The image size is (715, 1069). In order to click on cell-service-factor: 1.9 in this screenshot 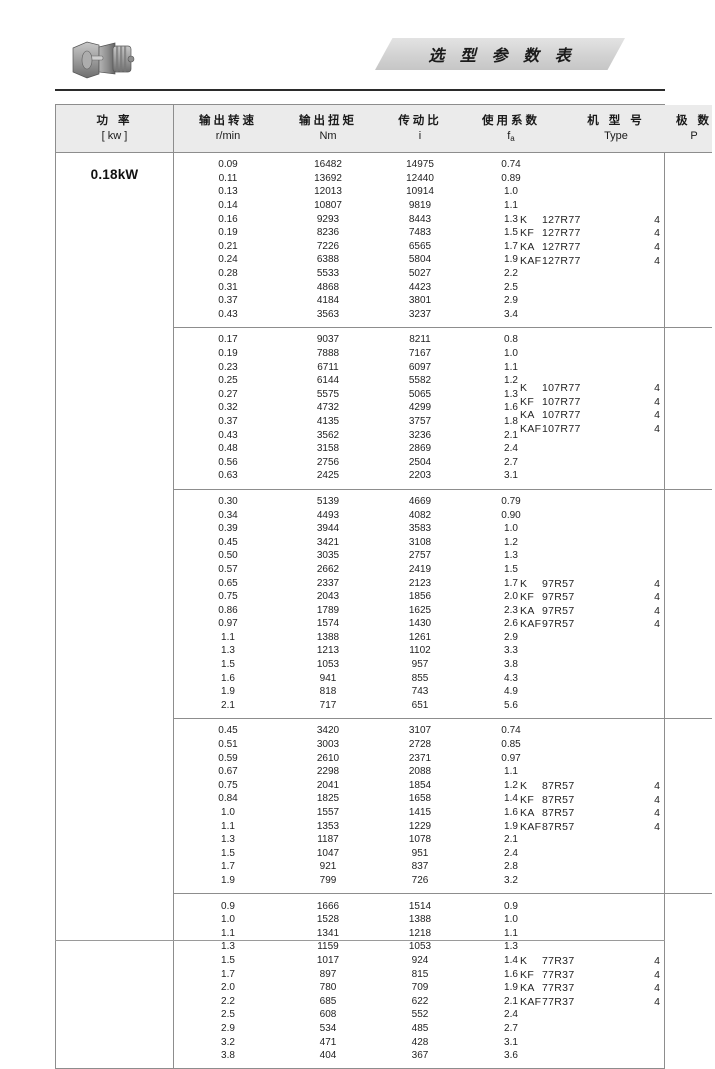, I will do `click(511, 260)`.